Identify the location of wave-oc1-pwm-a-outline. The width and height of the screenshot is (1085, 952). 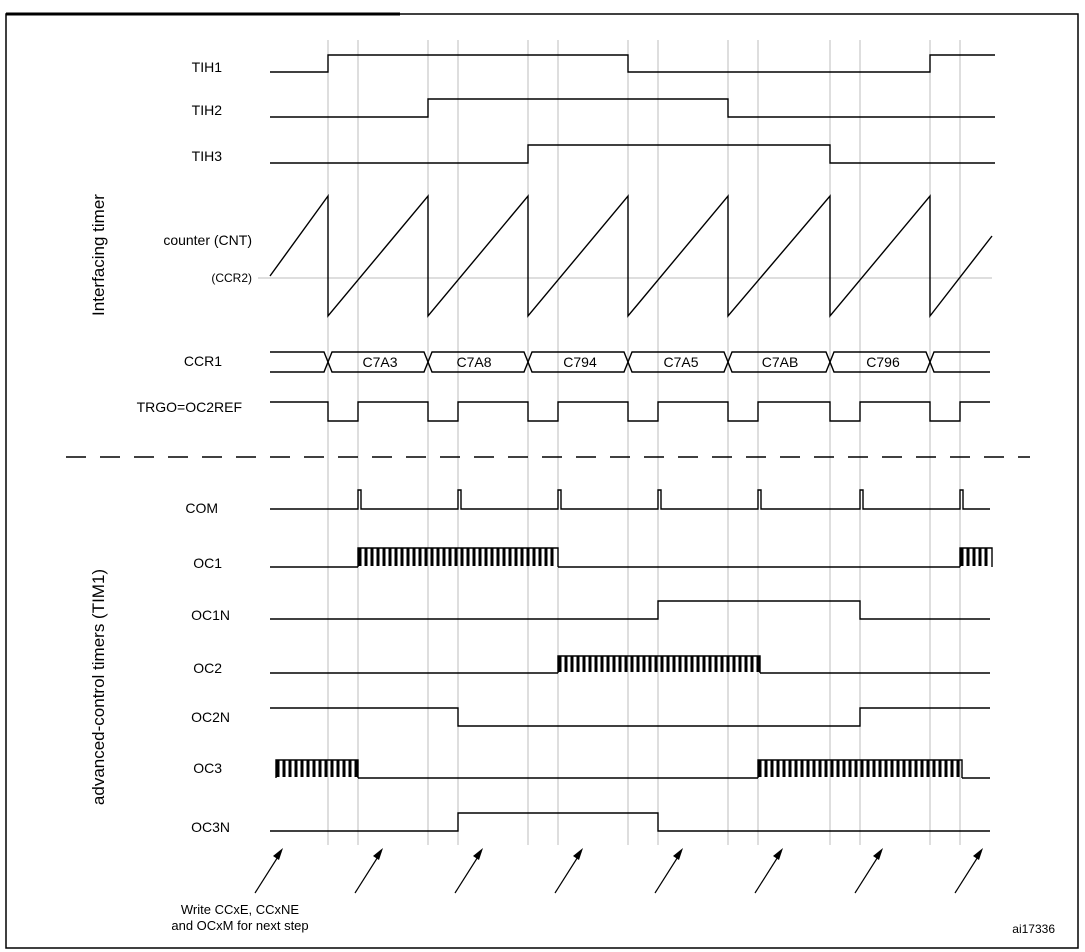
(458, 557).